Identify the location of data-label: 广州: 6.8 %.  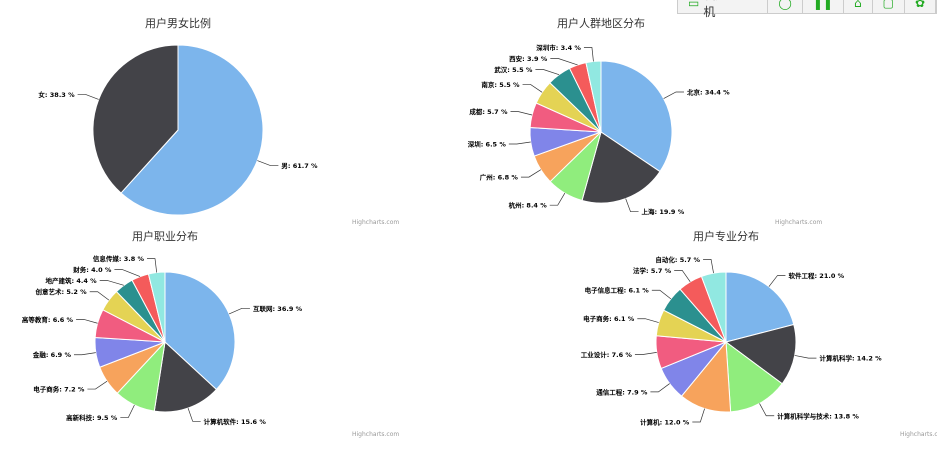
(499, 177).